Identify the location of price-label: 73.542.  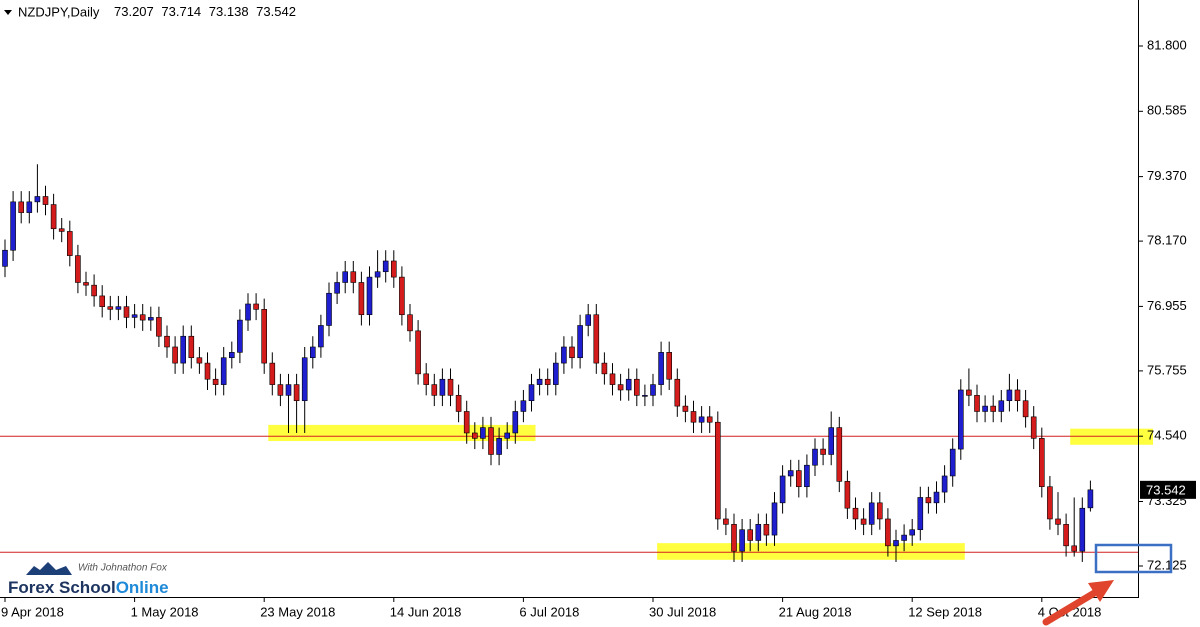
(1166, 489).